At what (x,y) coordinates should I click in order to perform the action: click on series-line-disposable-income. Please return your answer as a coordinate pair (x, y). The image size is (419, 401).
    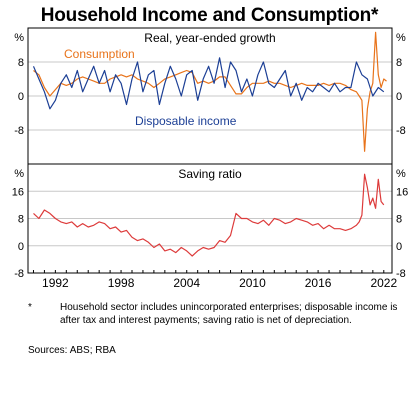
    Looking at the image, I should click on (208, 83).